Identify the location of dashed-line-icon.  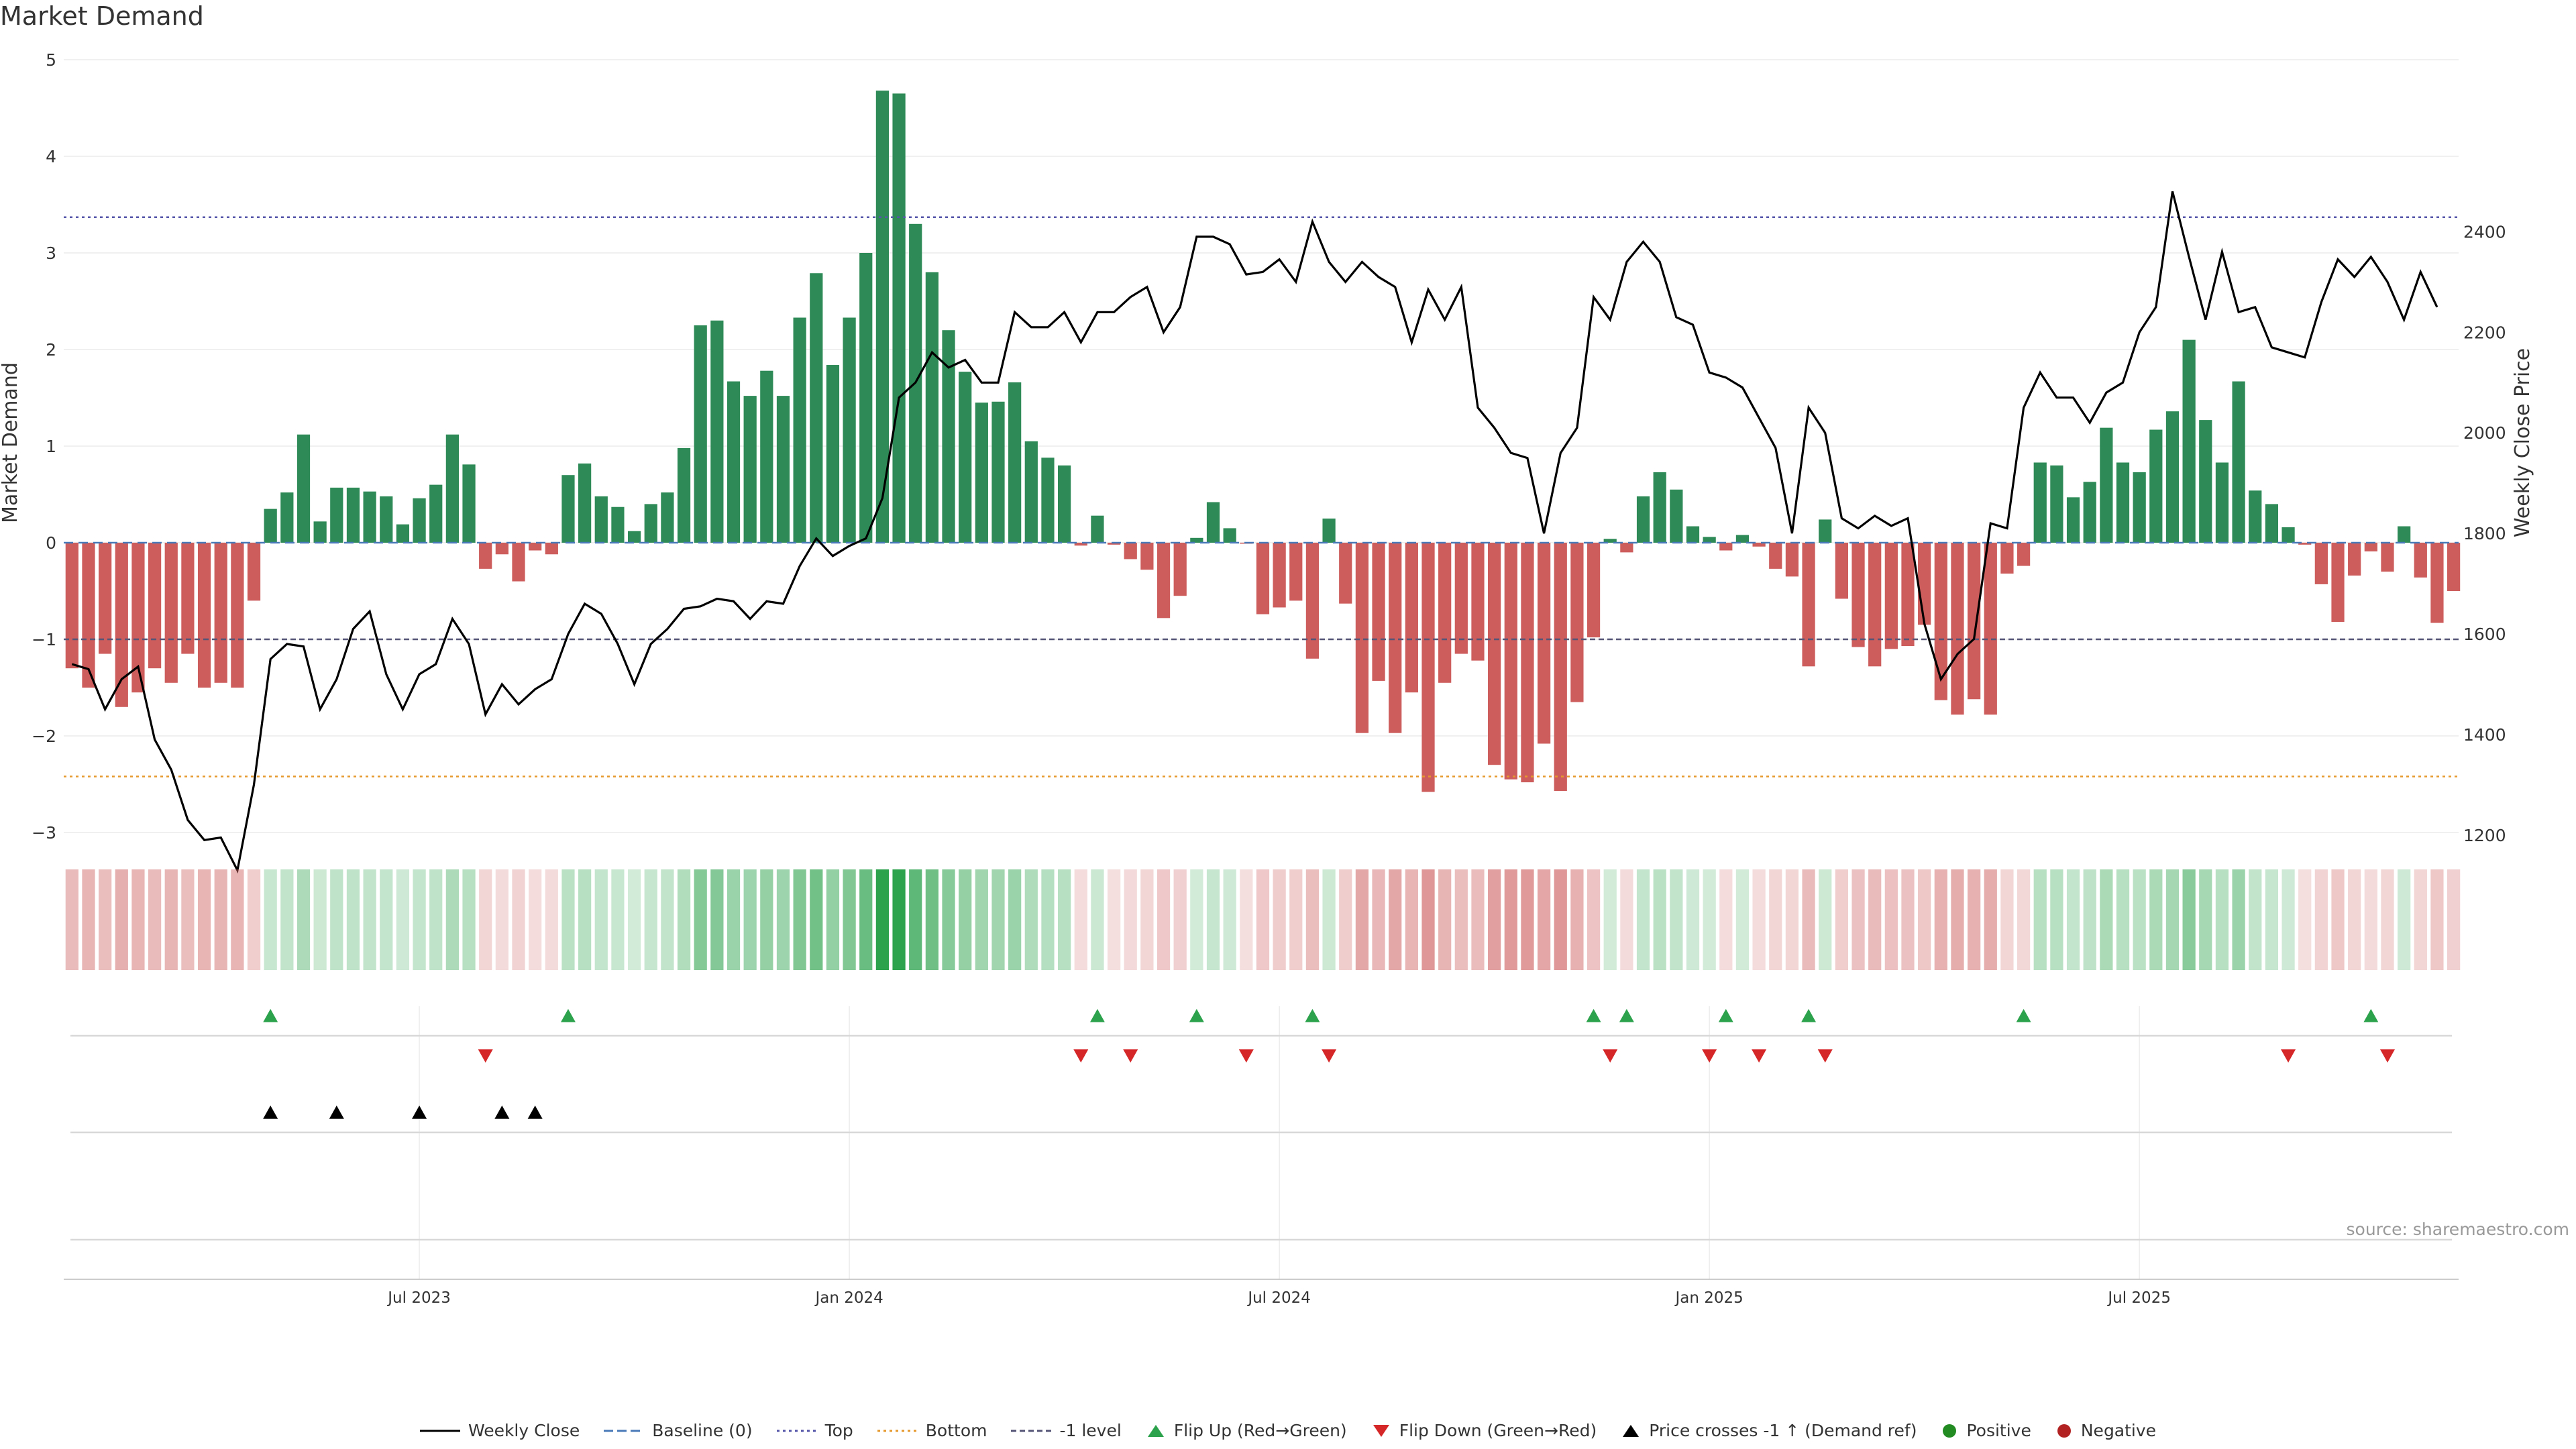
(1031, 1431).